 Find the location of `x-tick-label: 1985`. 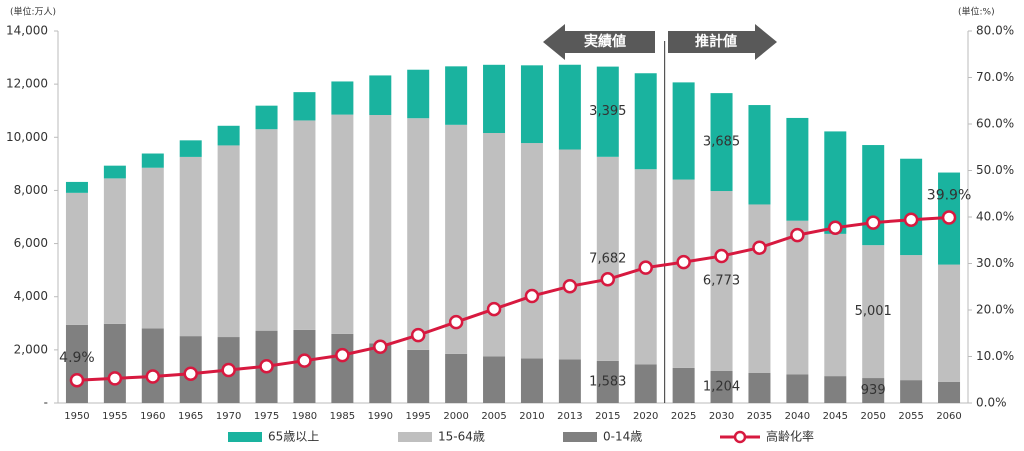

x-tick-label: 1985 is located at coordinates (342, 416).